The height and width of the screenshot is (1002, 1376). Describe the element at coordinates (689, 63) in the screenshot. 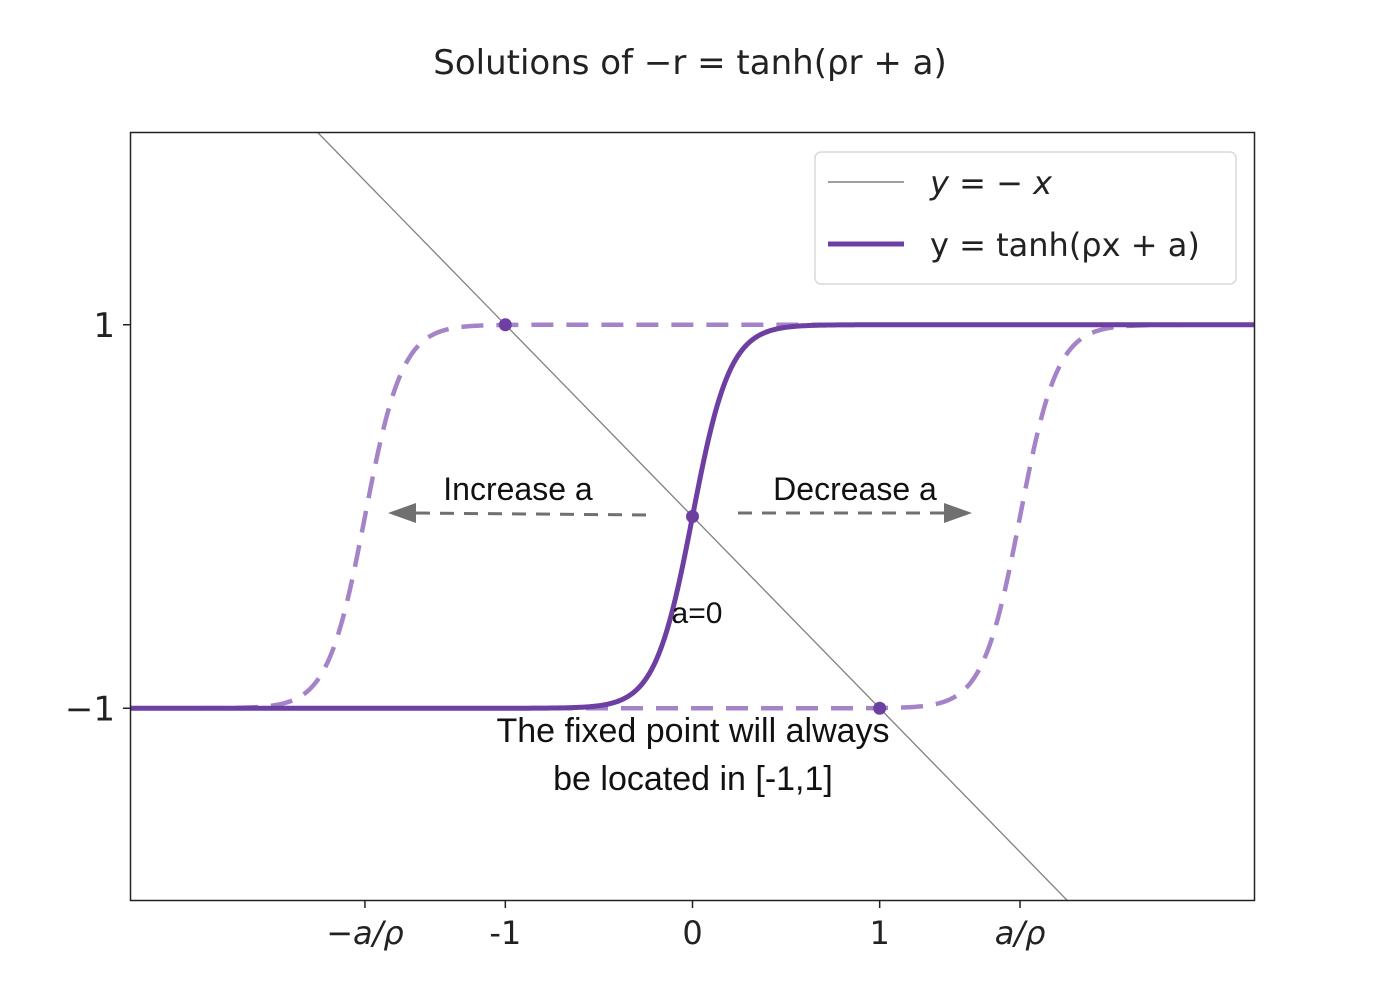

I see `chart-title: Solutions of −r = tanh(ρr + a)` at that location.